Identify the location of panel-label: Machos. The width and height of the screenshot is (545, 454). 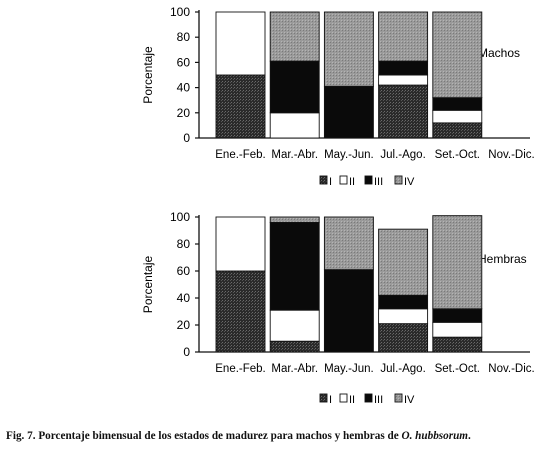
(499, 53).